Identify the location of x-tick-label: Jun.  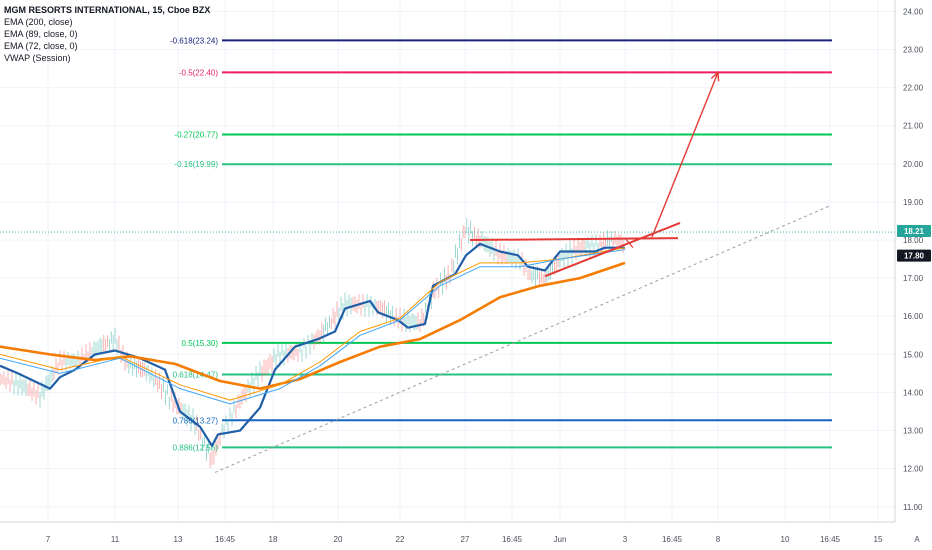
(560, 539).